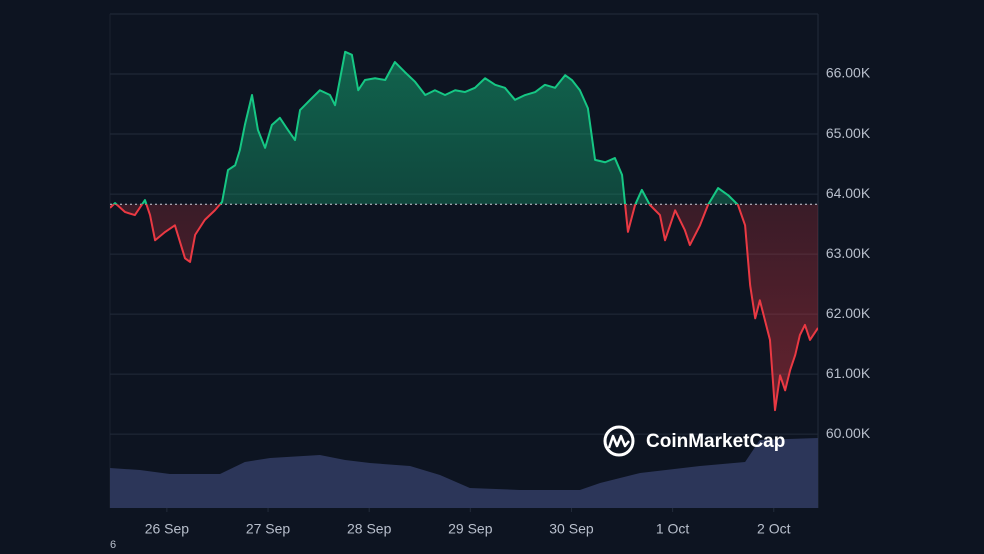  I want to click on y-tick-label: 62.00K, so click(848, 313).